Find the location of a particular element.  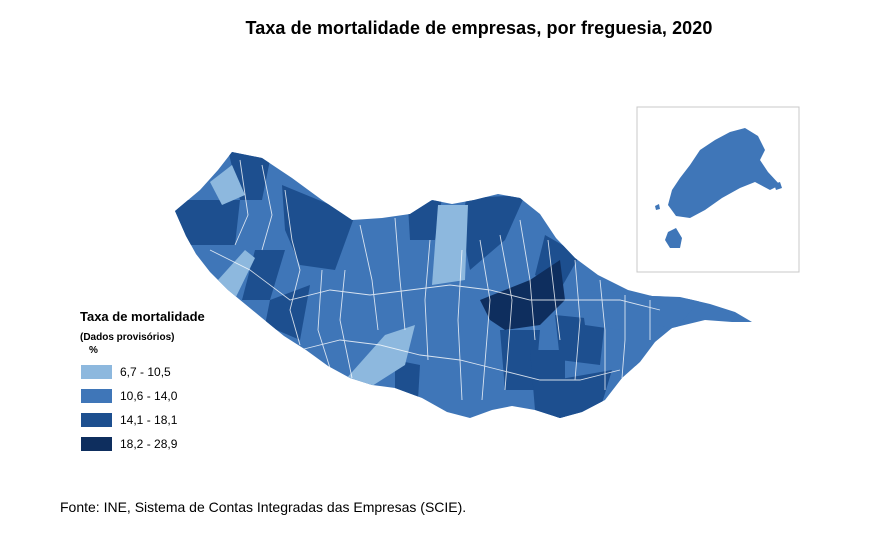

legend-item: 18,2 - 28,9 is located at coordinates (170, 444).